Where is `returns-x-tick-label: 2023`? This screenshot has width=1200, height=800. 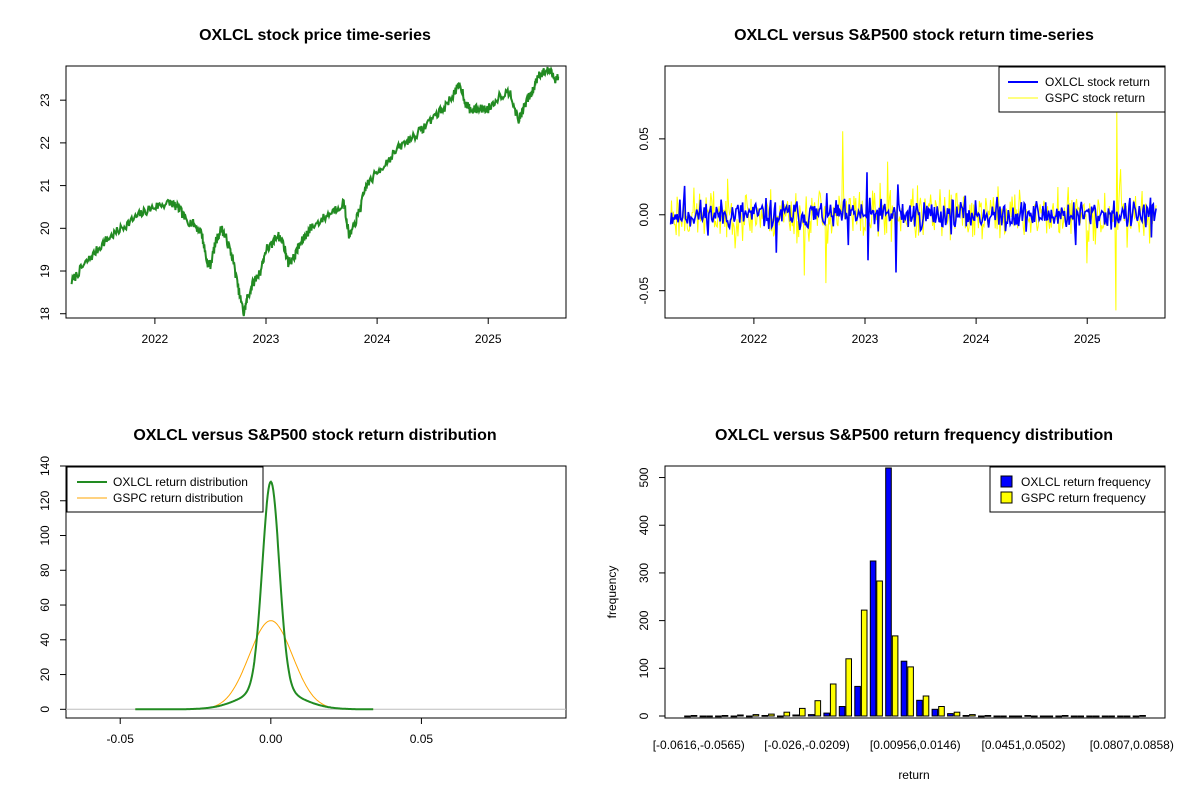
returns-x-tick-label: 2023 is located at coordinates (865, 339).